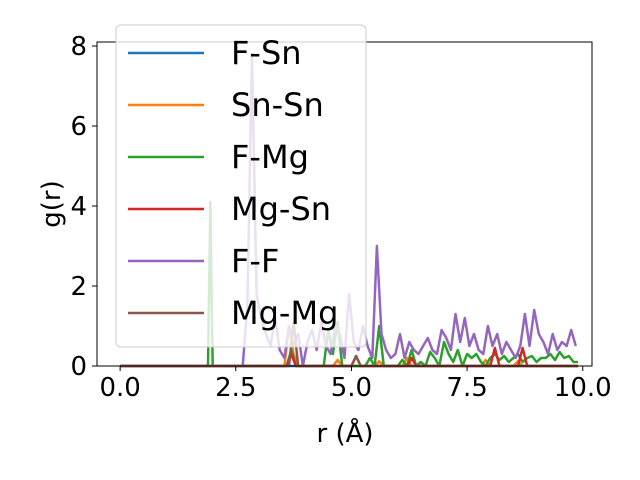 The width and height of the screenshot is (640, 480). Describe the element at coordinates (78, 287) in the screenshot. I see `y-tick-label: 2` at that location.